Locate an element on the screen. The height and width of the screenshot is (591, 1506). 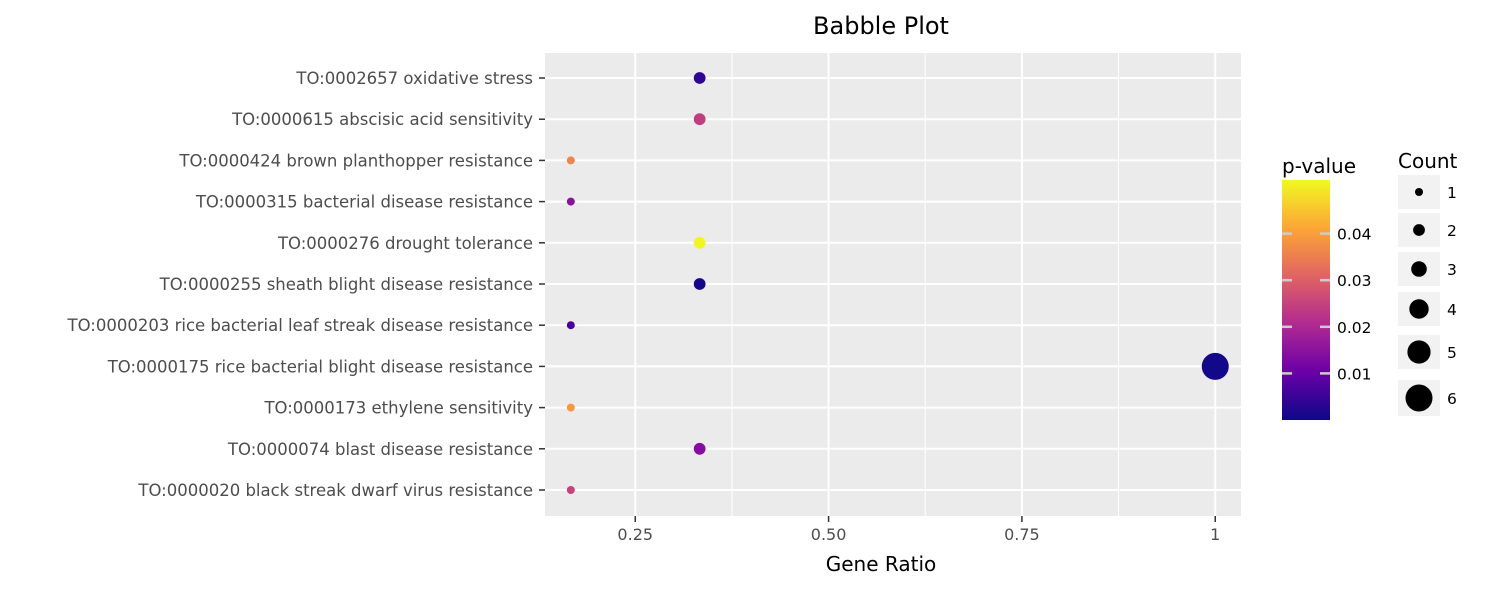
p-value-colorbar is located at coordinates (1306, 300).